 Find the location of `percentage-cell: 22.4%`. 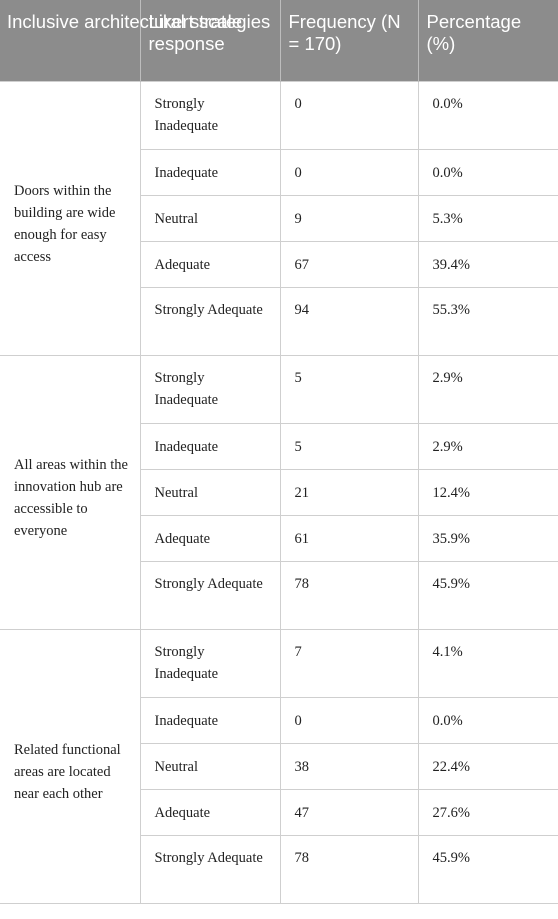

percentage-cell: 22.4% is located at coordinates (487, 766).